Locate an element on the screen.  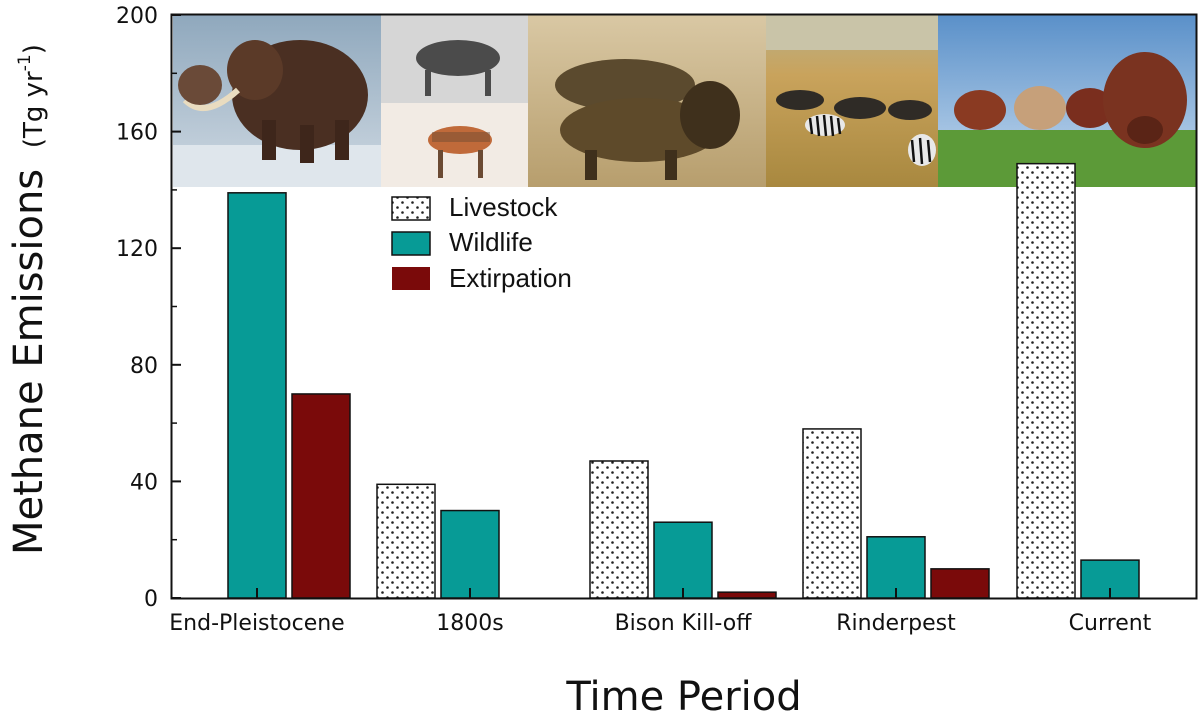
legend-item-livestock: Livestock is located at coordinates (474, 207).